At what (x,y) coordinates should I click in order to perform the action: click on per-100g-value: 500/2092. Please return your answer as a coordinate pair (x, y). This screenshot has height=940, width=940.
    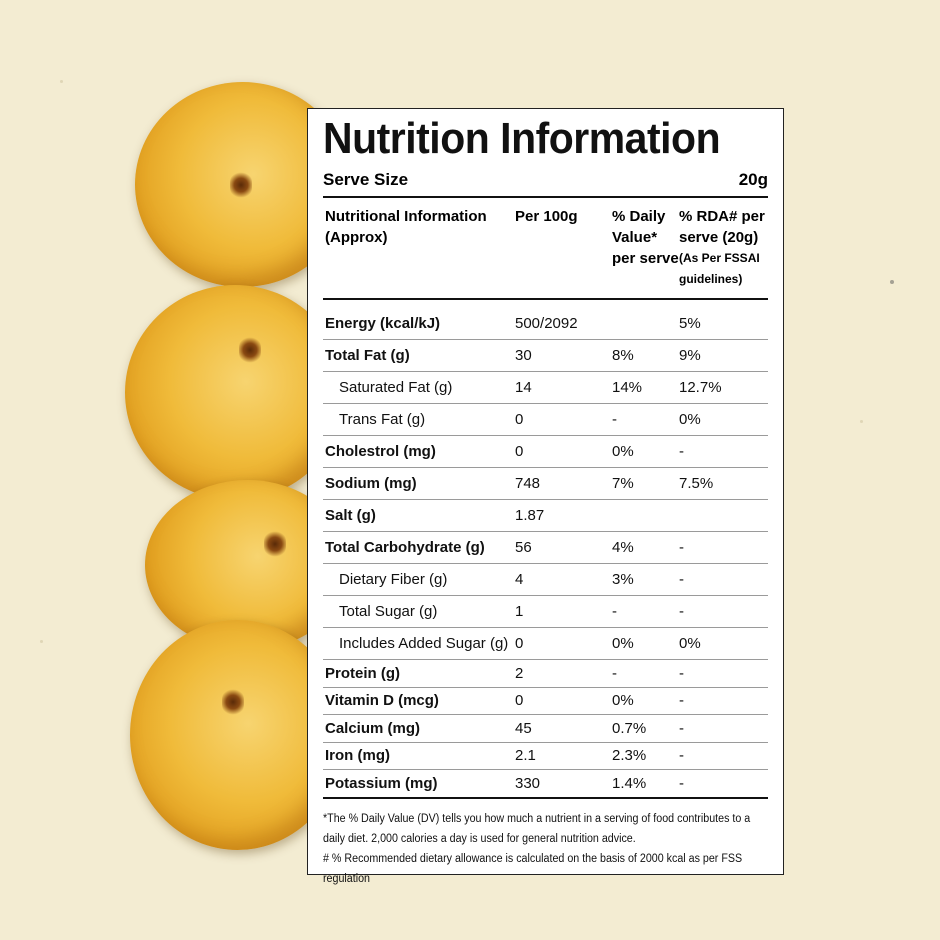
    Looking at the image, I should click on (546, 323).